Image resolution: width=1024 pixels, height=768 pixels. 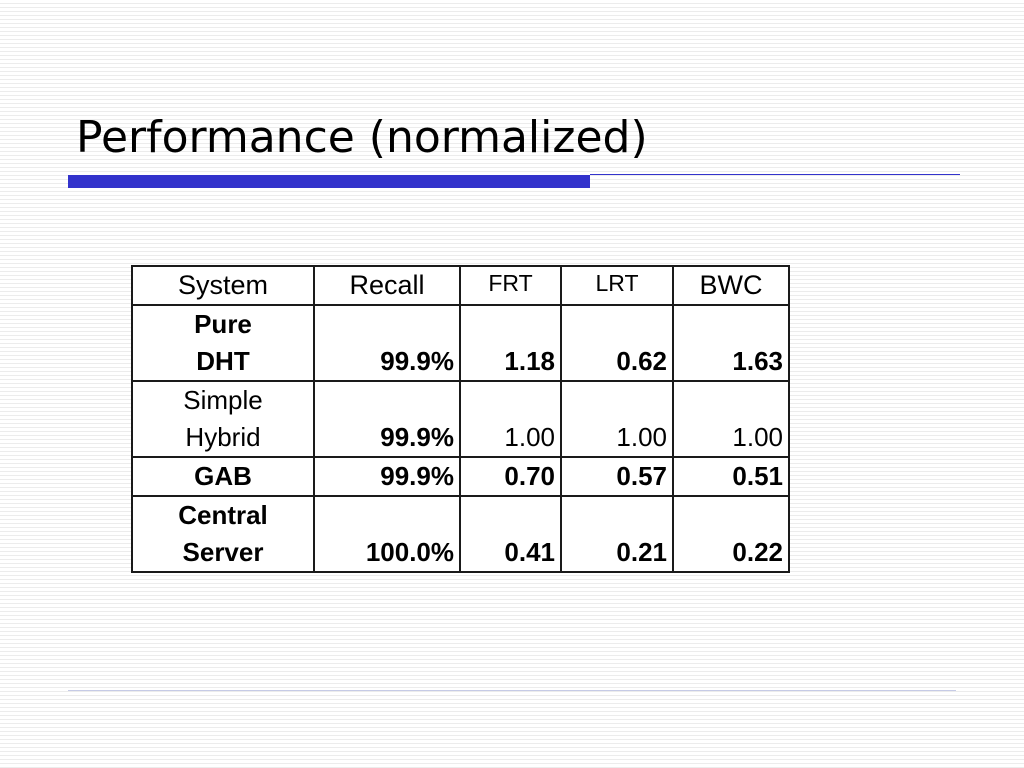 What do you see at coordinates (617, 285) in the screenshot?
I see `header-lrt: LRT` at bounding box center [617, 285].